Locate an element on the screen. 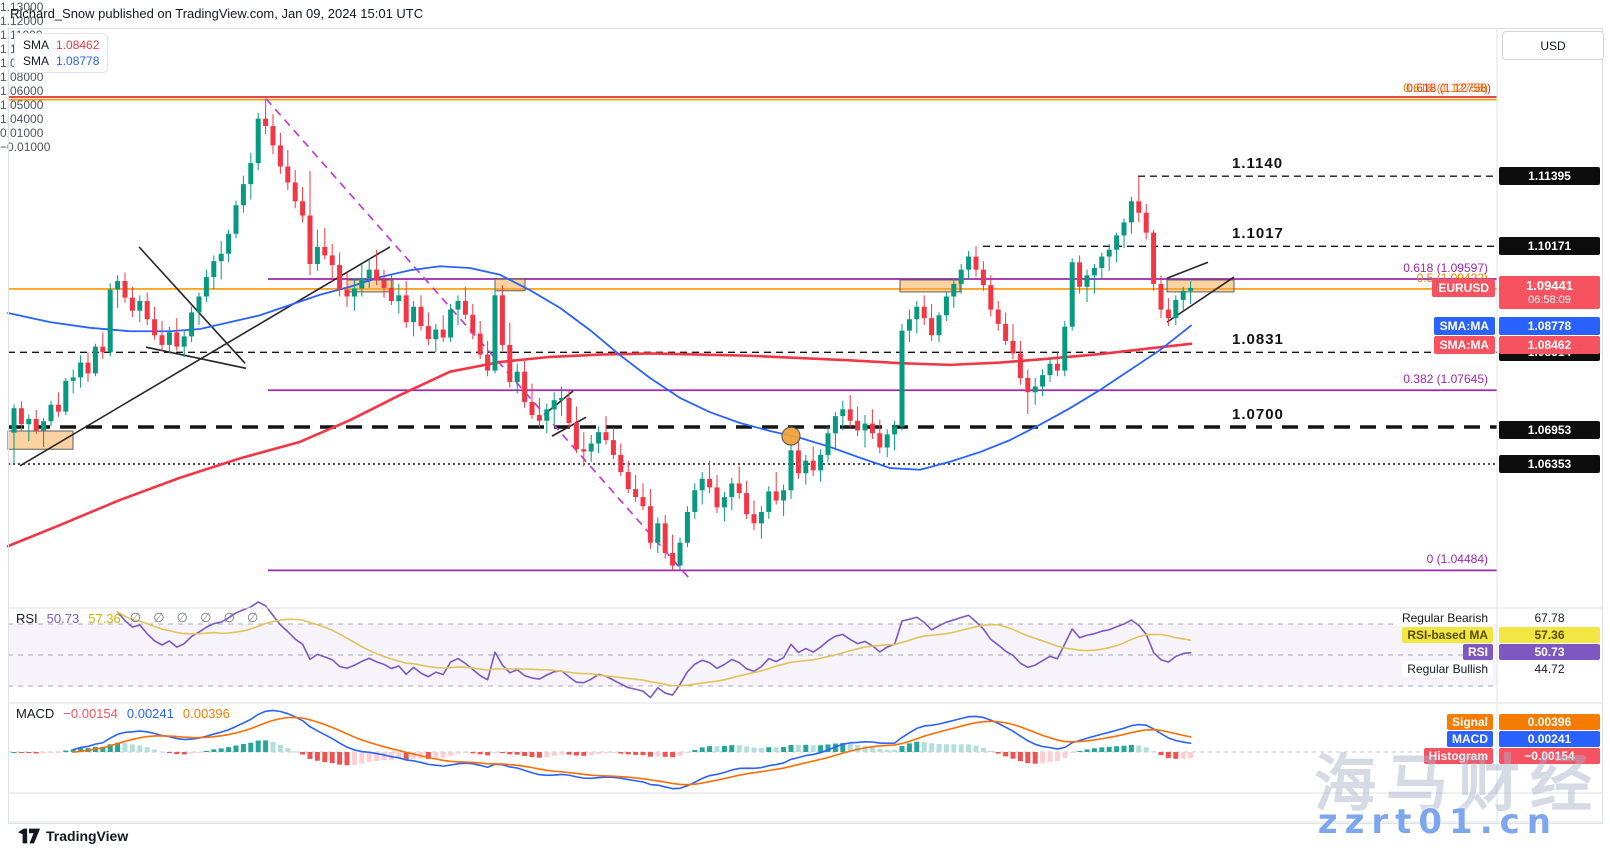  signal-axis-label: Signal is located at coordinates (1469, 722).